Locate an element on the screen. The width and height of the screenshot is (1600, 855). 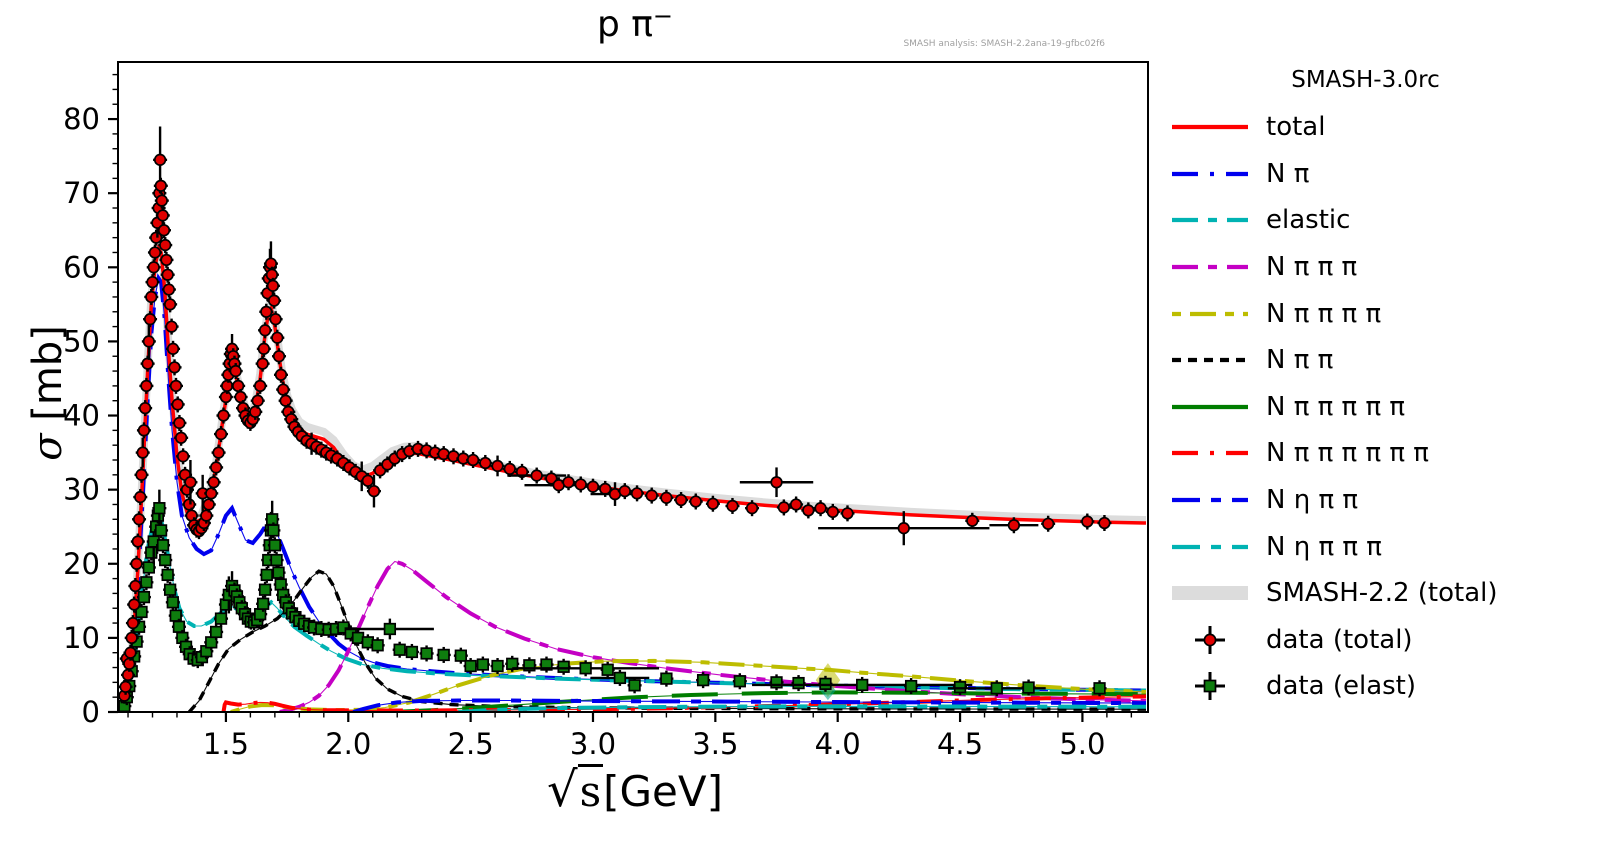
title-superscript: − is located at coordinates (663, 16).